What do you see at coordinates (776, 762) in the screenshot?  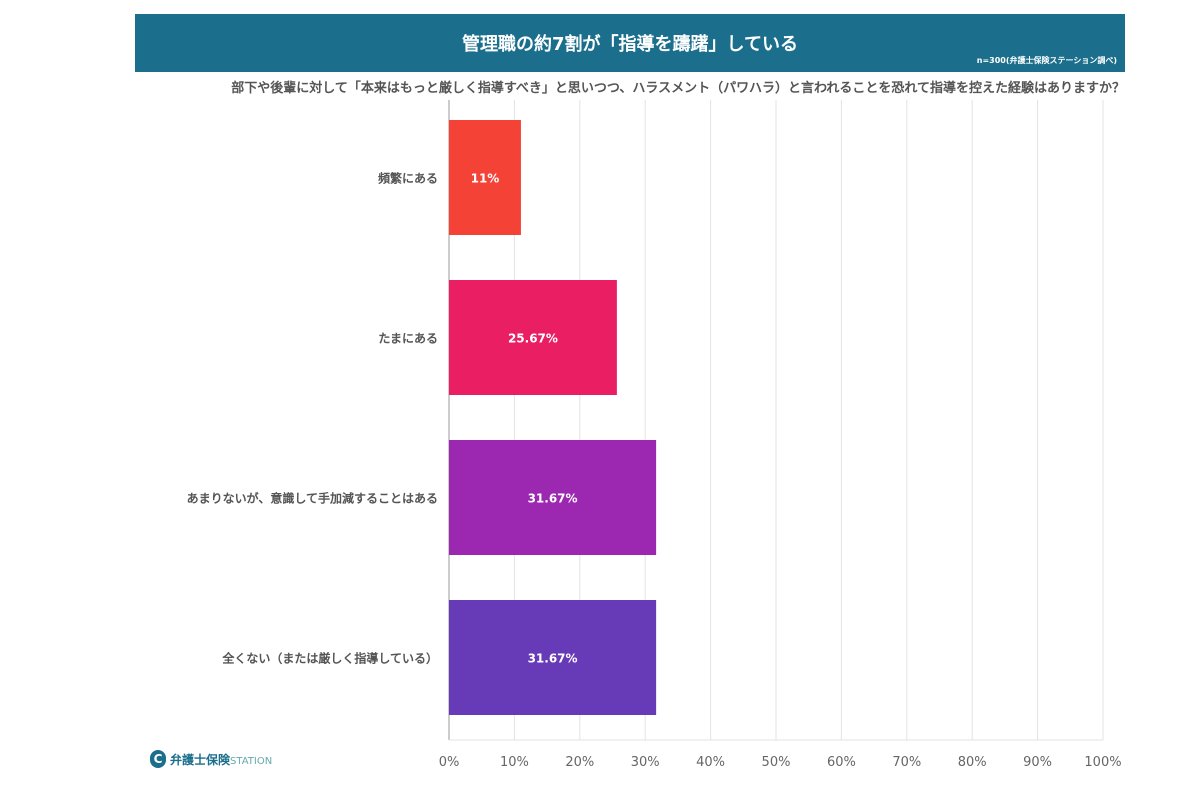 I see `x-tick-label: 50%` at bounding box center [776, 762].